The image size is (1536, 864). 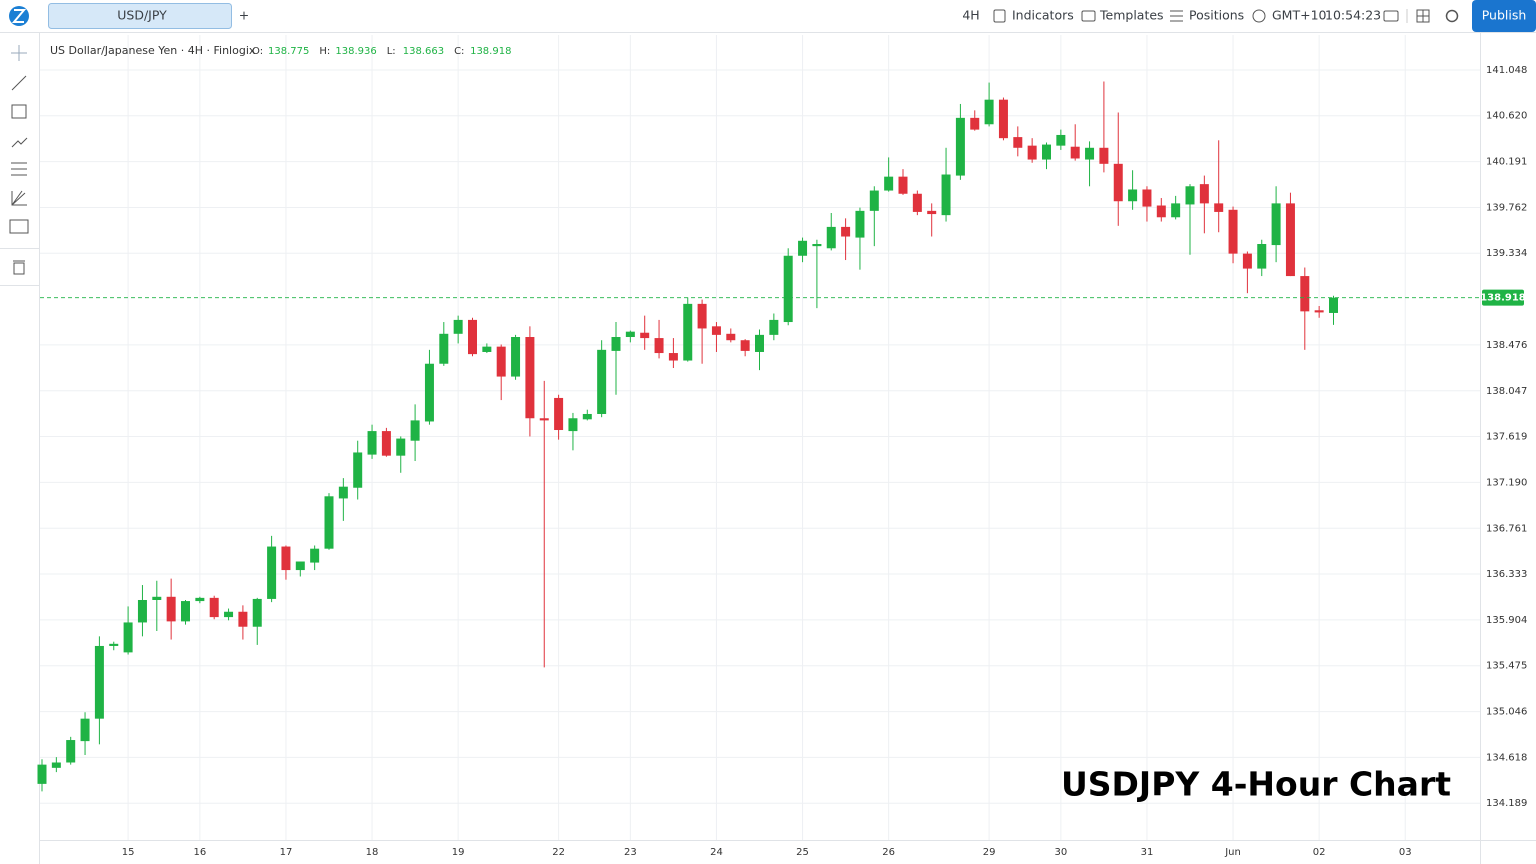 I want to click on layout-icon-lines, so click(x=1423, y=16).